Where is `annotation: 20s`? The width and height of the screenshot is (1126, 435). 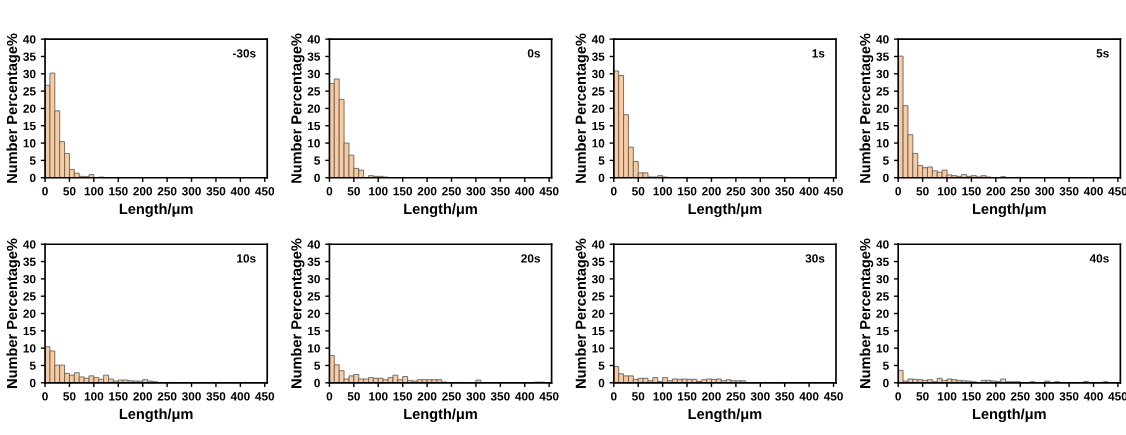 annotation: 20s is located at coordinates (531, 258).